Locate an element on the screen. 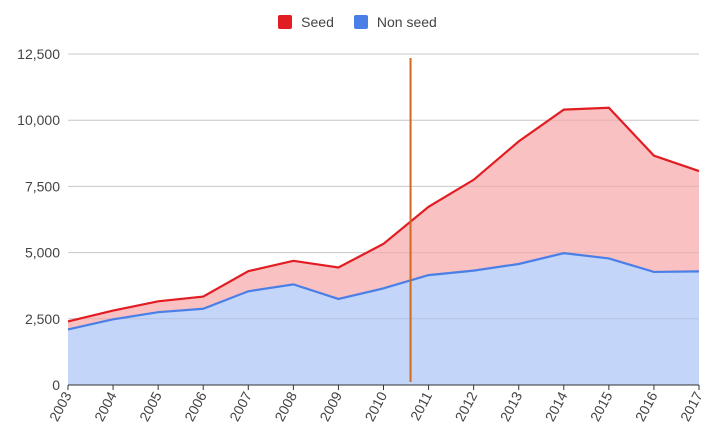  y-tick-label: 0 is located at coordinates (56, 385).